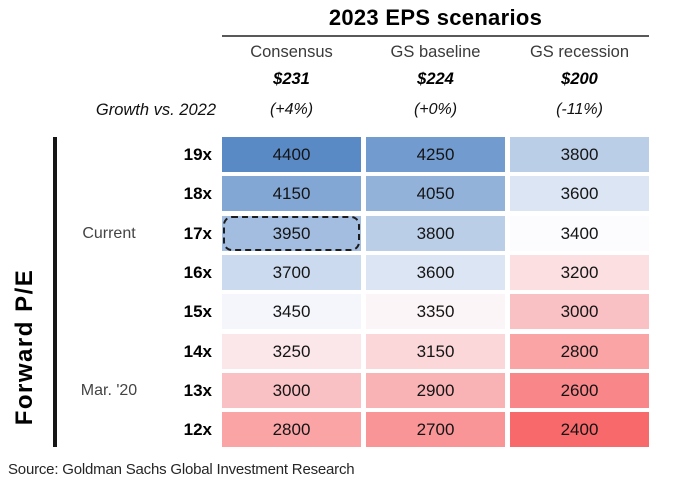 The height and width of the screenshot is (495, 683). What do you see at coordinates (579, 233) in the screenshot?
I see `heatmap-cell: 3400` at bounding box center [579, 233].